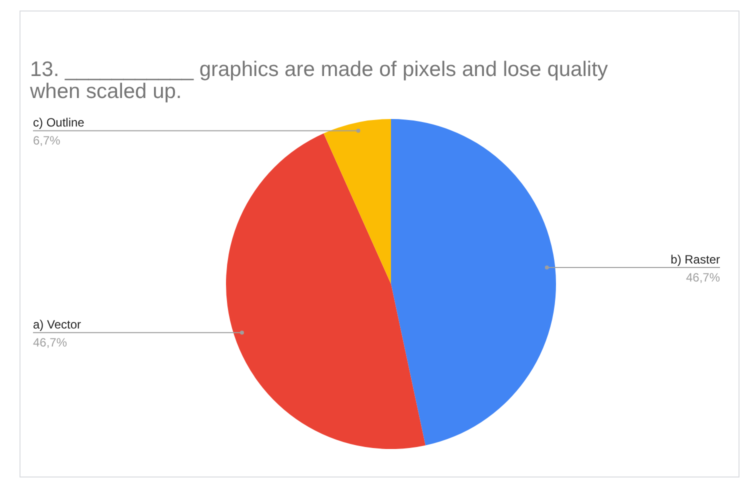 The height and width of the screenshot is (480, 743). Describe the element at coordinates (318, 80) in the screenshot. I see `chart-title: 13. ___________ graphics are made of pixels and lose quality when scaled up.` at that location.